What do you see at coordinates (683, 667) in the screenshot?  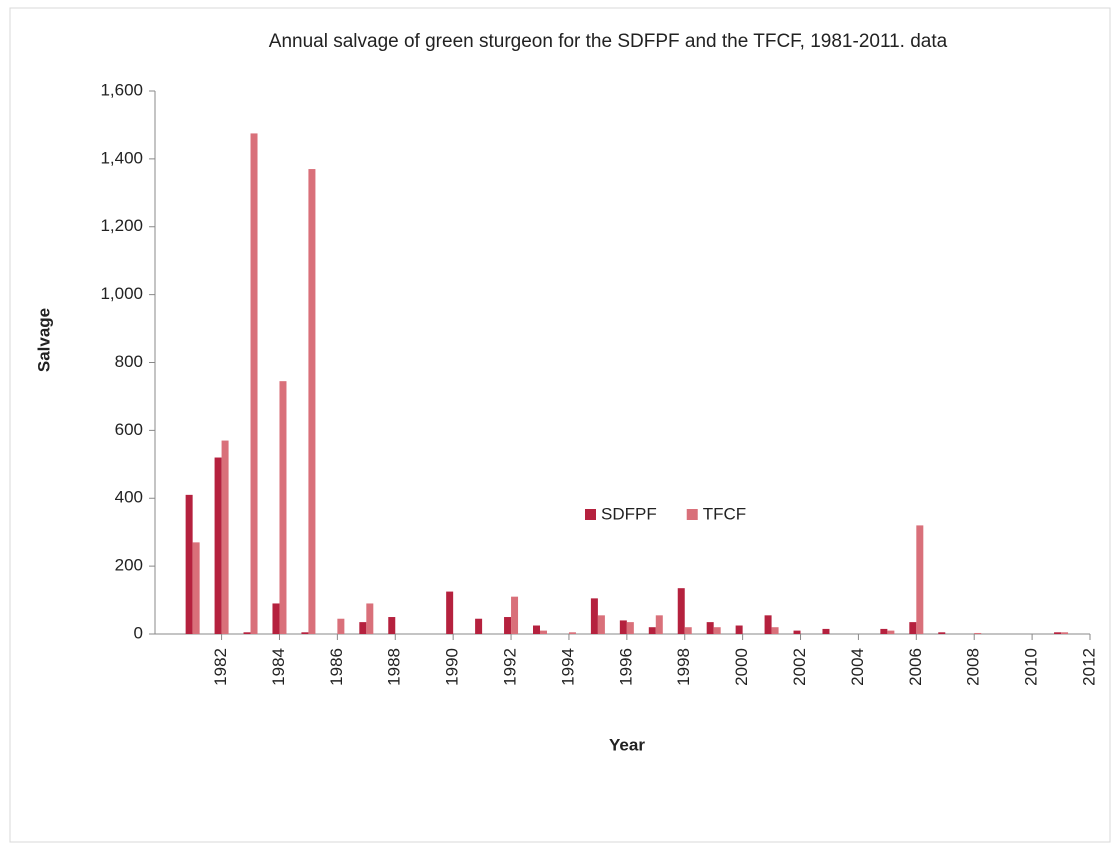 I see `x-tick-label: 1998` at bounding box center [683, 667].